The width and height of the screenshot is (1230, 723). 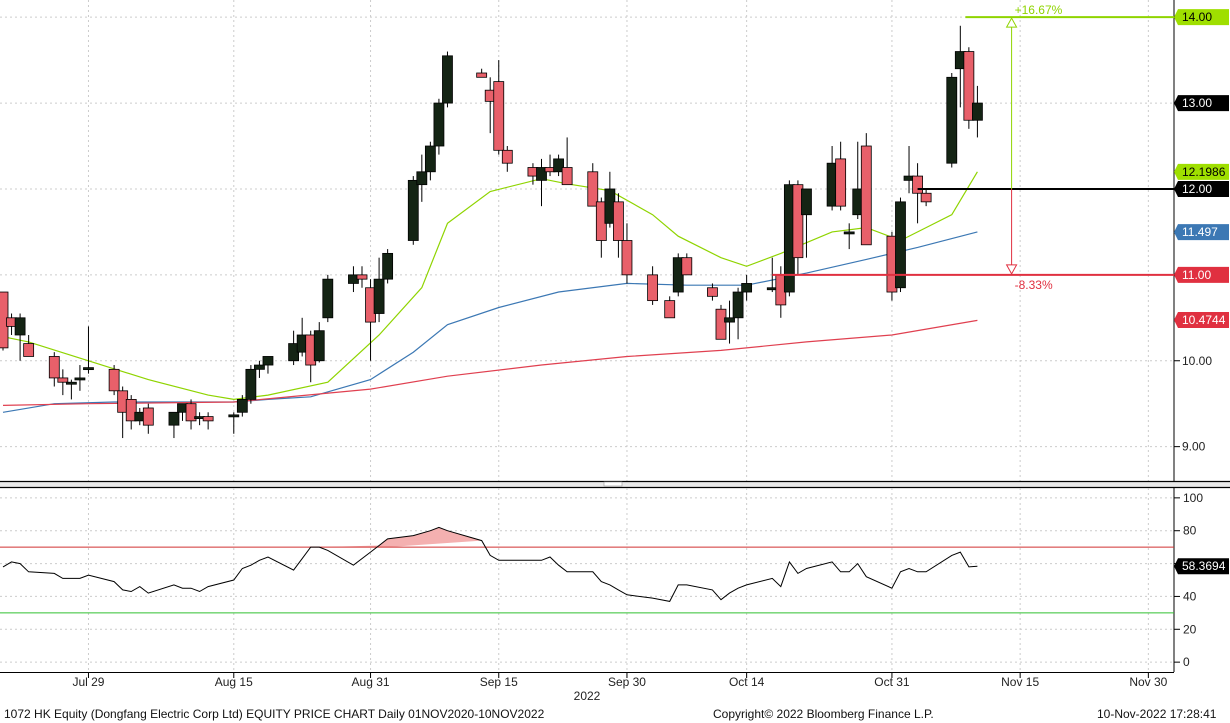 What do you see at coordinates (1034, 285) in the screenshot?
I see `downside-percent-label: -8.33%` at bounding box center [1034, 285].